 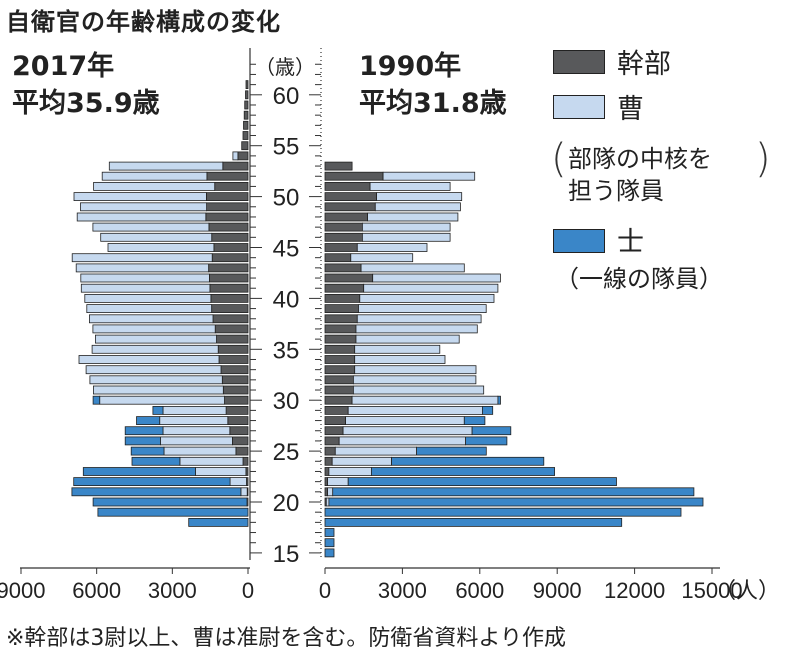 What do you see at coordinates (340, 370) in the screenshot?
I see `bar-right-幹部-age-33` at bounding box center [340, 370].